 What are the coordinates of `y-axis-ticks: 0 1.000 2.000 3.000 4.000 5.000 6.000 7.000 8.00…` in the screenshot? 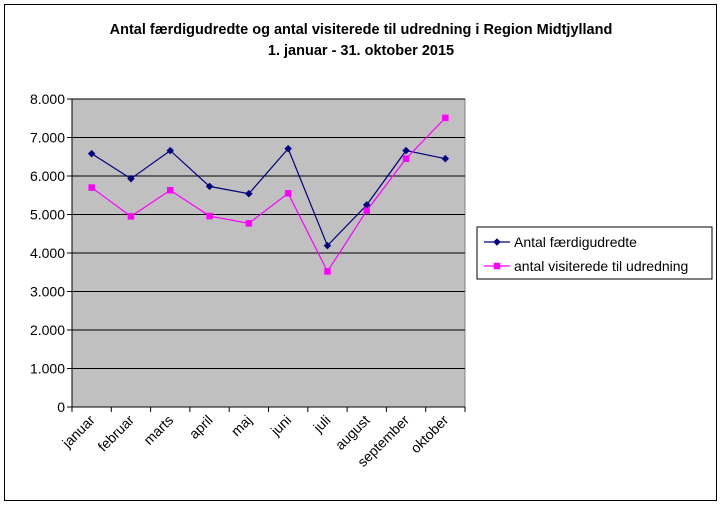 It's located at (51, 253).